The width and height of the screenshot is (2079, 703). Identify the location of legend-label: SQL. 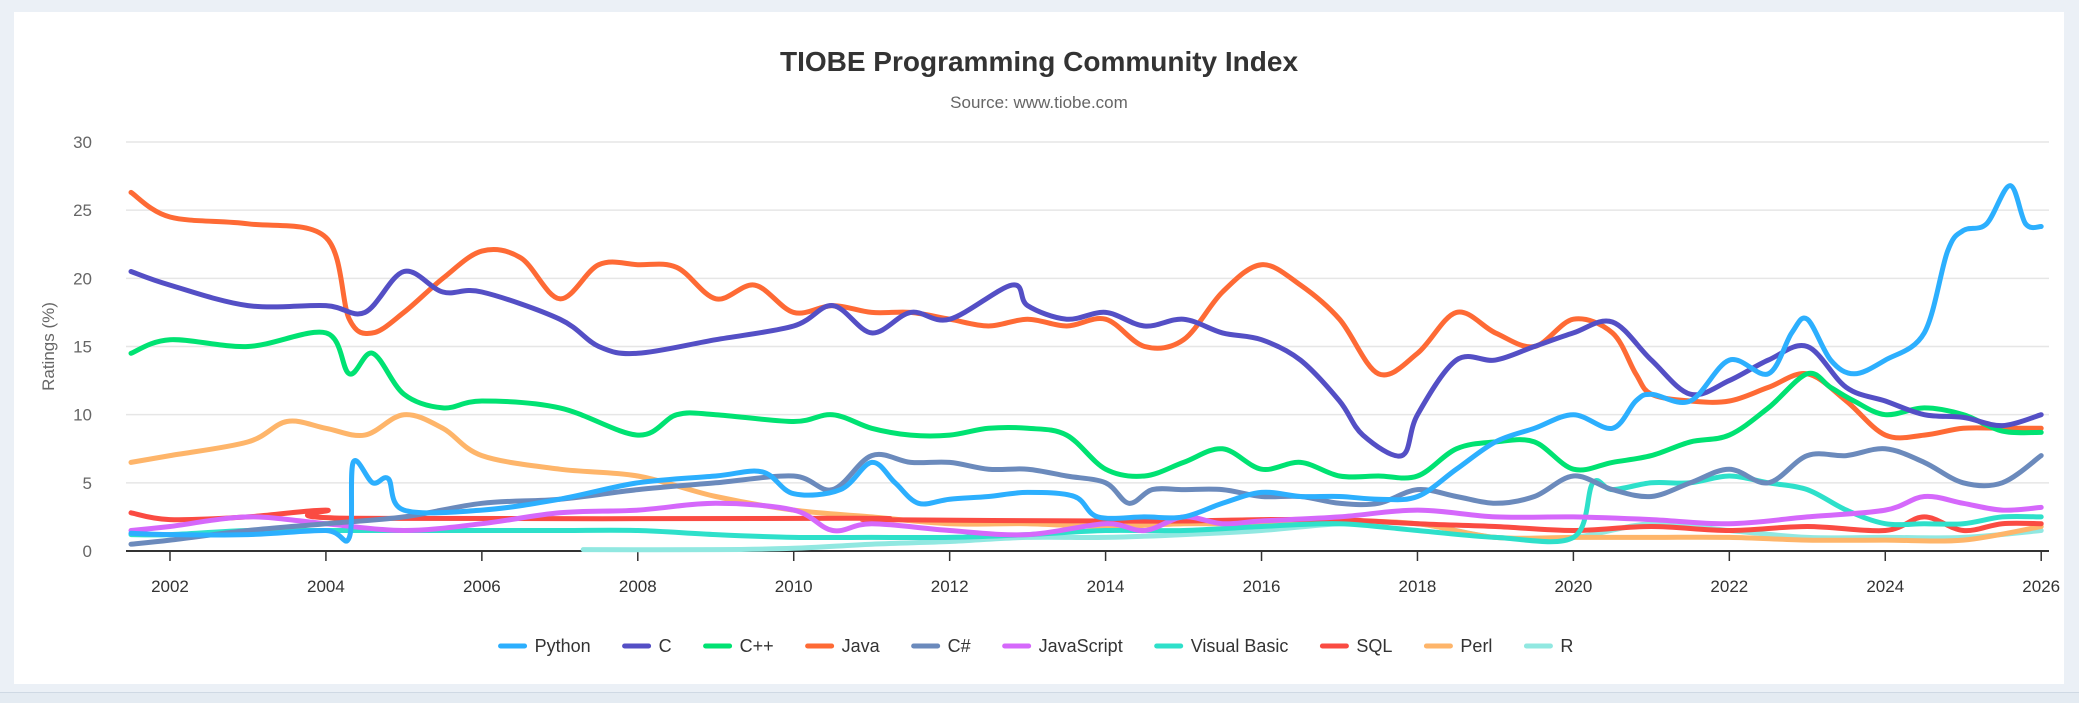
(1374, 646).